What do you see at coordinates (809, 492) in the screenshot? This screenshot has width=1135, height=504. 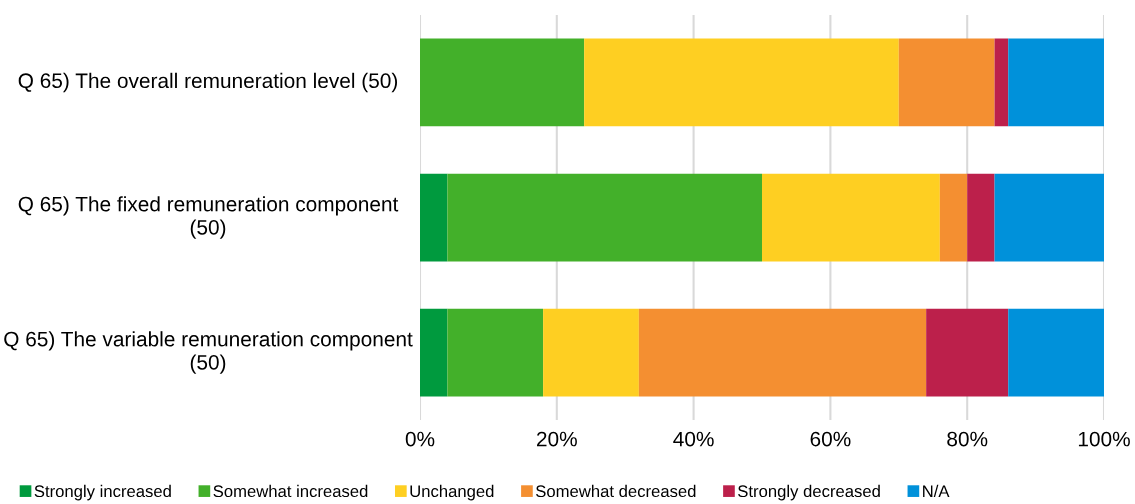 I see `legend-label: Strongly decreased` at bounding box center [809, 492].